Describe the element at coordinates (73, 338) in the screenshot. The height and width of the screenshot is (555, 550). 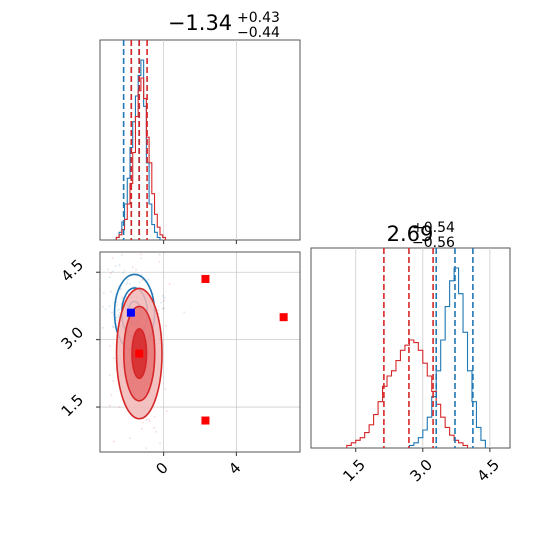
I see `joint-y-tick-label: 3.0` at that location.